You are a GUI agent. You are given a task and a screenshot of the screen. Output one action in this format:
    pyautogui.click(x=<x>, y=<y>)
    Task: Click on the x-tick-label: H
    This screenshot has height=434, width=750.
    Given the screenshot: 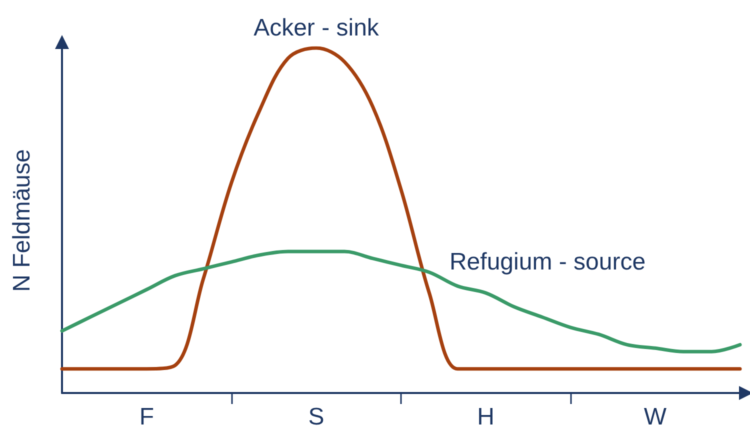 What is the action you would take?
    pyautogui.click(x=485, y=417)
    